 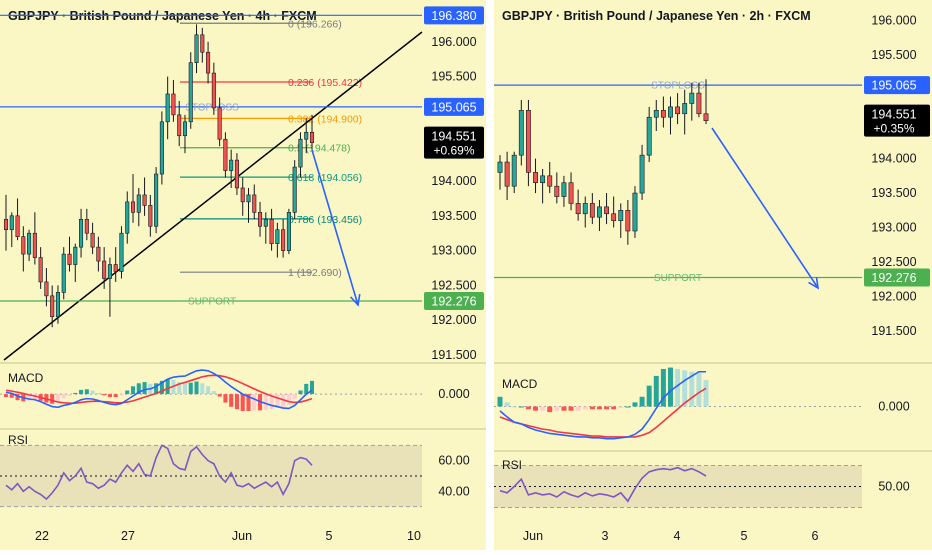 What do you see at coordinates (893, 407) in the screenshot?
I see `macd-axis-tick: 0.000` at bounding box center [893, 407].